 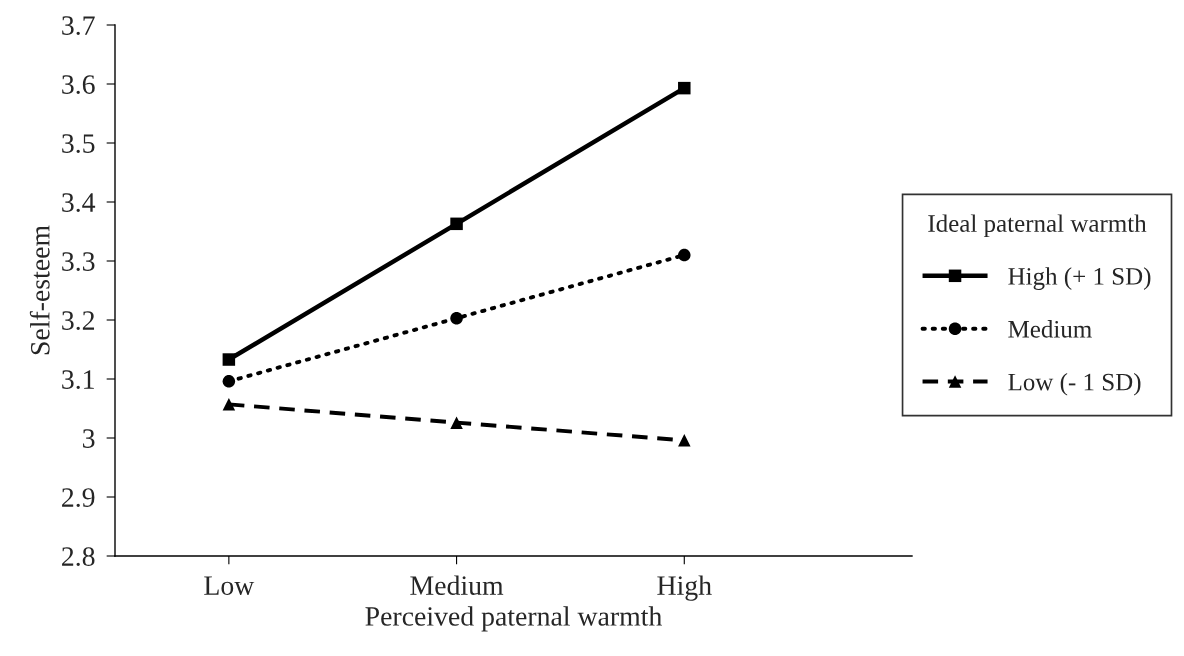 I want to click on y-tick-label: 3.7, so click(x=78, y=26).